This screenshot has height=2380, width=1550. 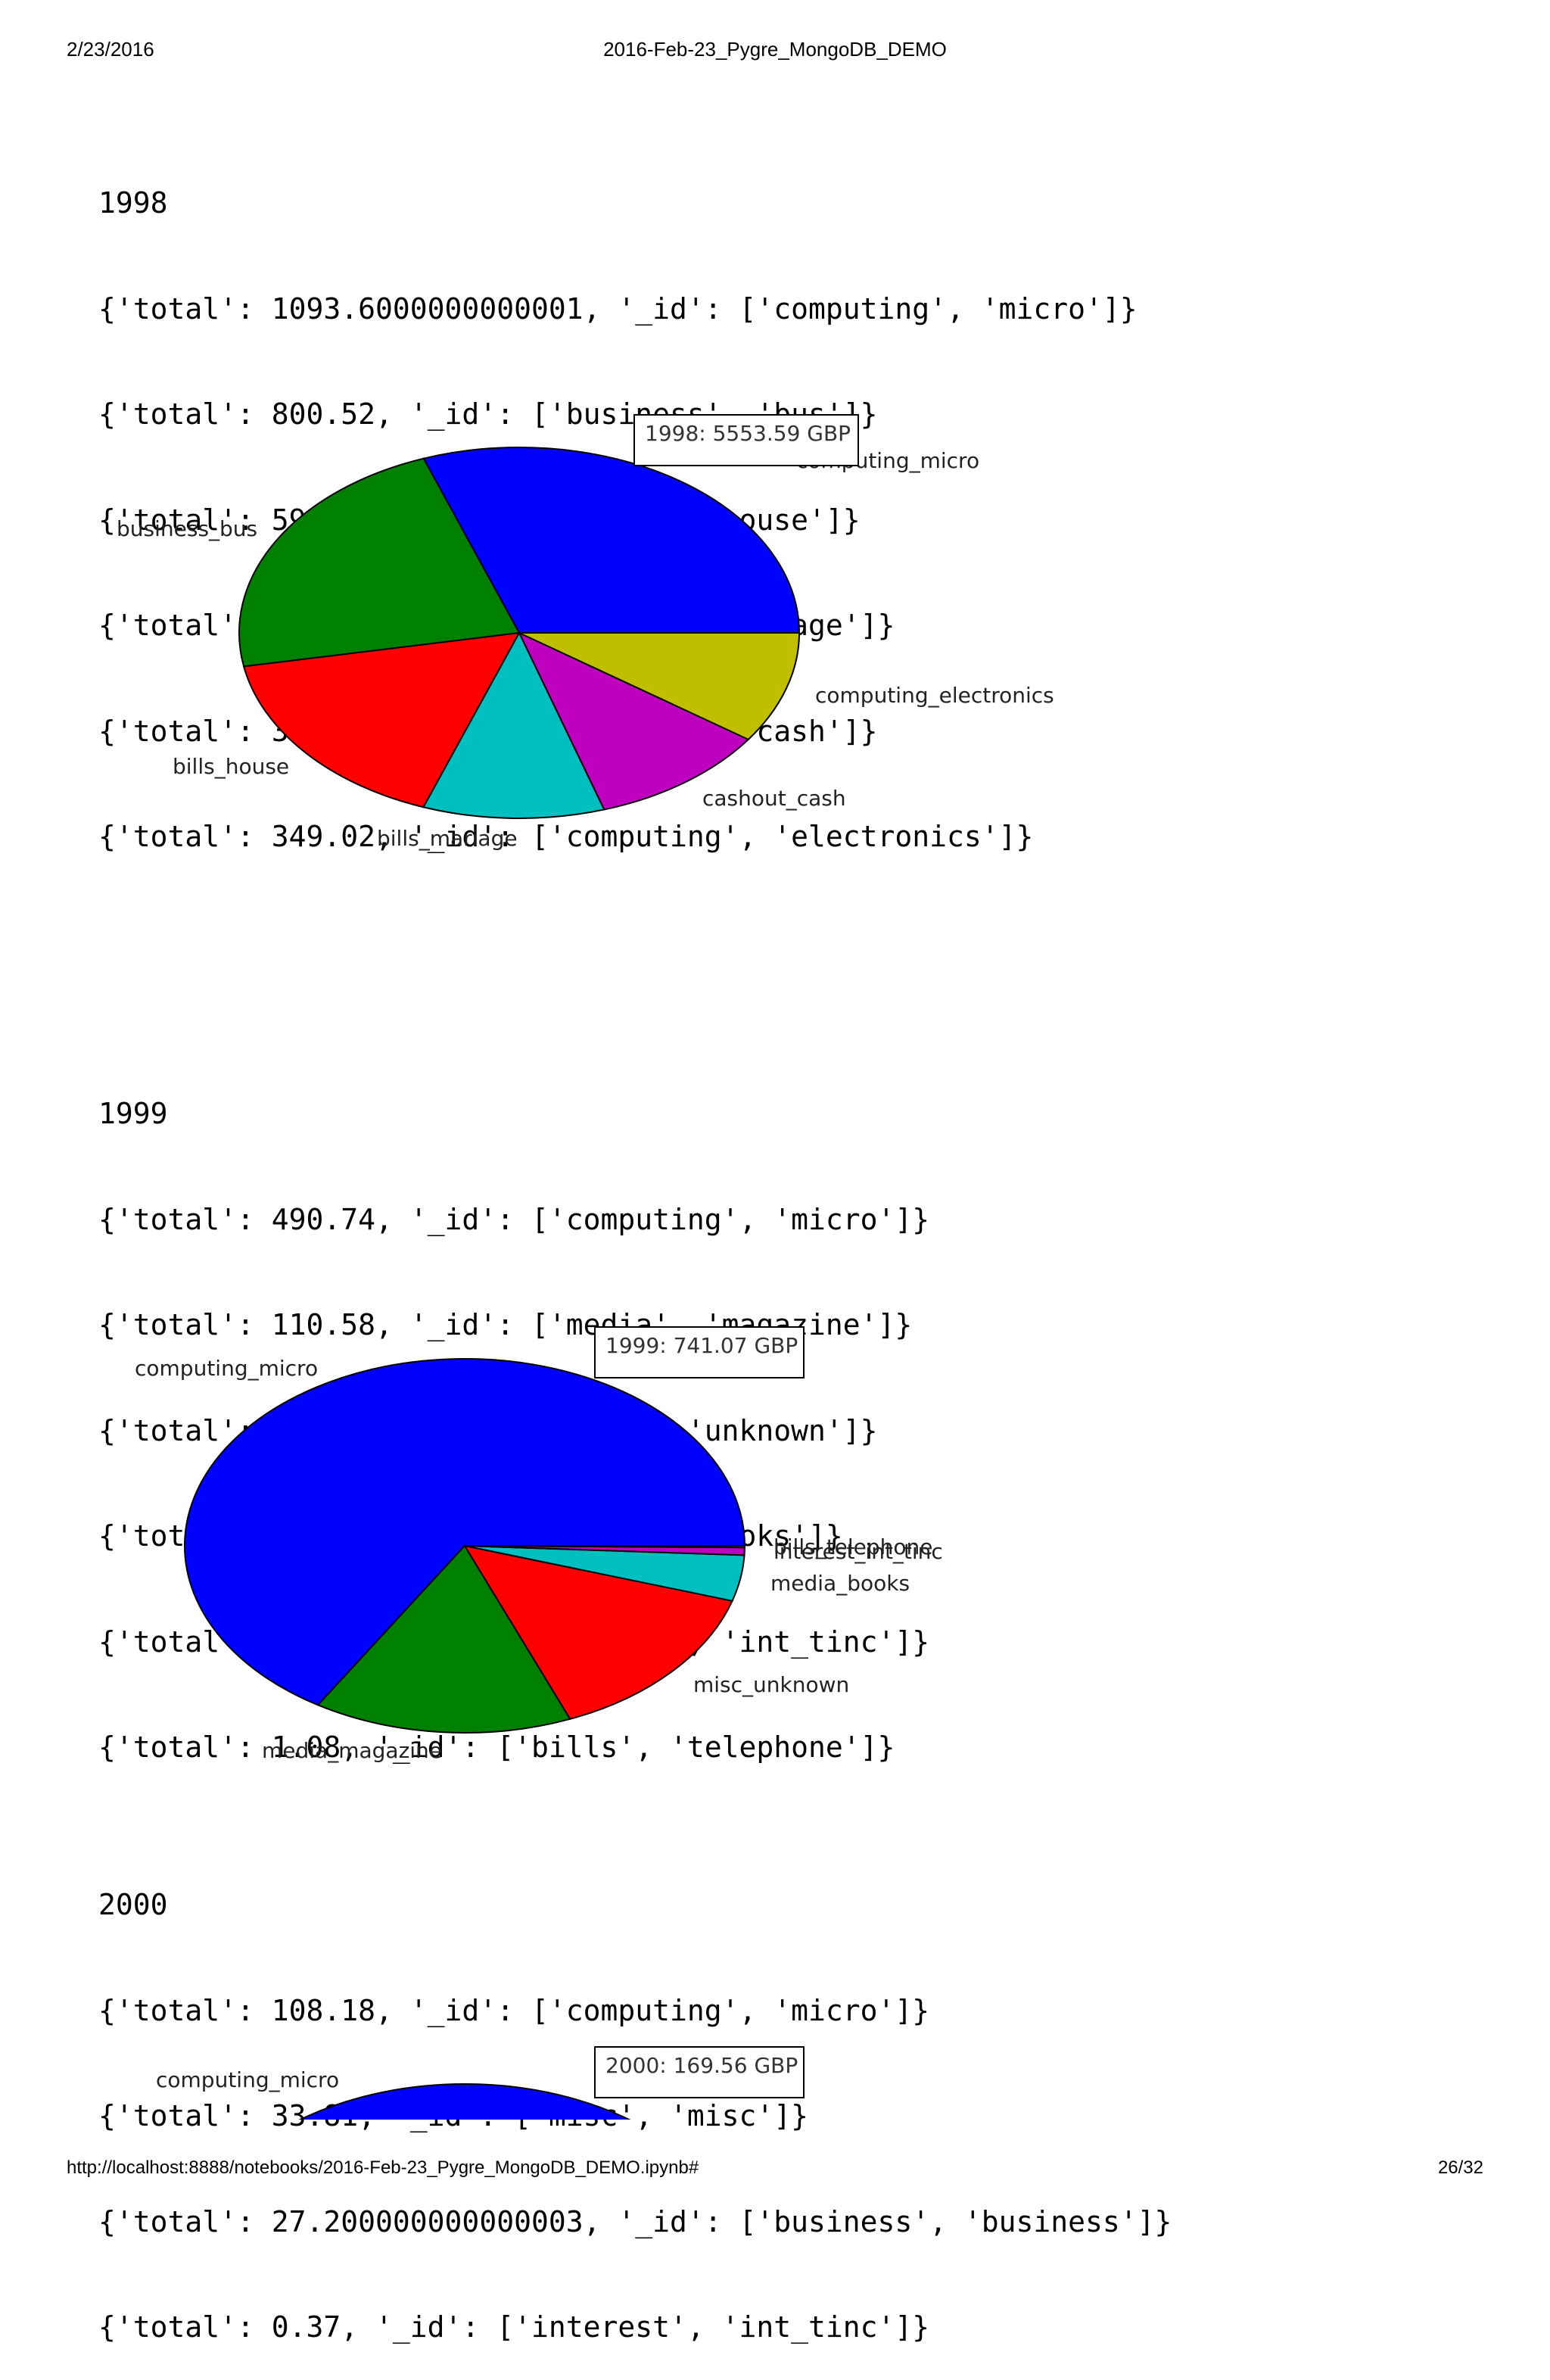 I want to click on year-heading: 1999, so click(x=133, y=1113).